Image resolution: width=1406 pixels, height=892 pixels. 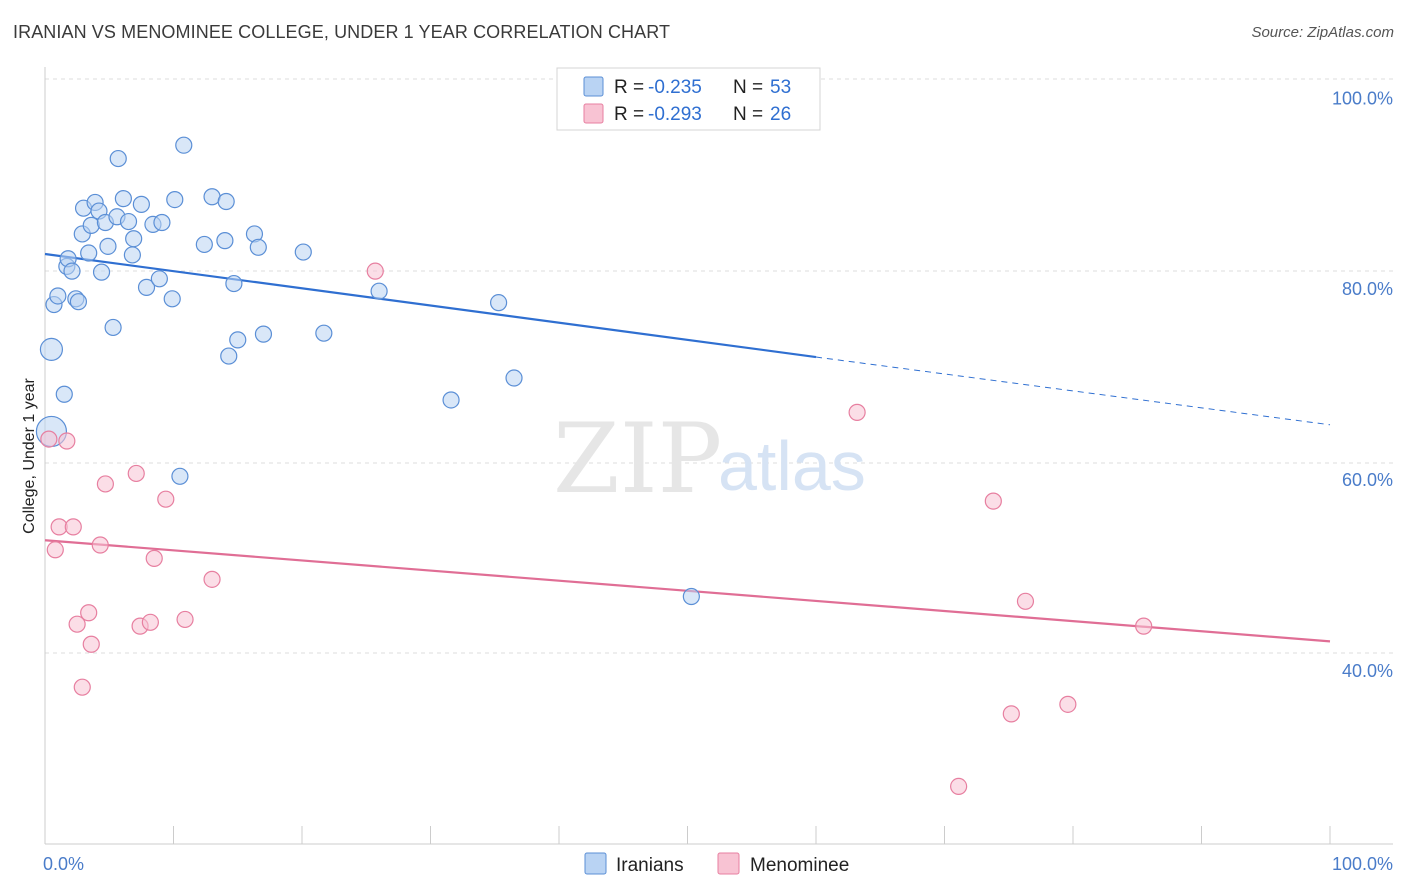 What do you see at coordinates (748, 114) in the screenshot?
I see `legend-n-label-menominee: N =` at bounding box center [748, 114].